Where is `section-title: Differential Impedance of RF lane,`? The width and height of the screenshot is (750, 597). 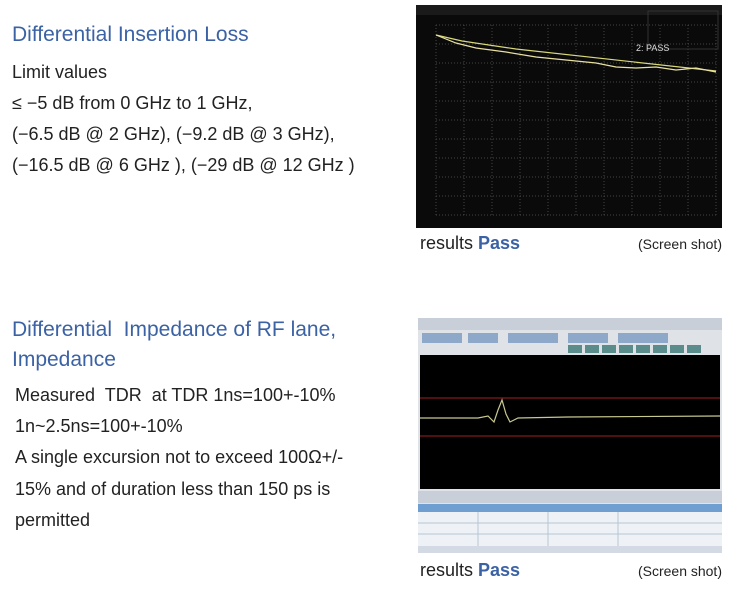 section-title: Differential Impedance of RF lane, is located at coordinates (174, 329).